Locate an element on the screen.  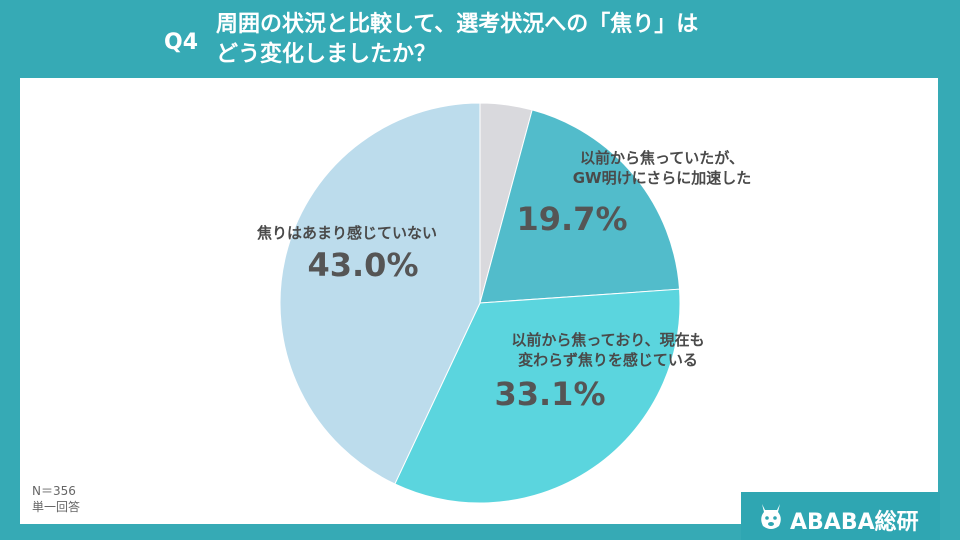
slice-label-2-line-2: GW明けにさらに加速した is located at coordinates (662, 178).